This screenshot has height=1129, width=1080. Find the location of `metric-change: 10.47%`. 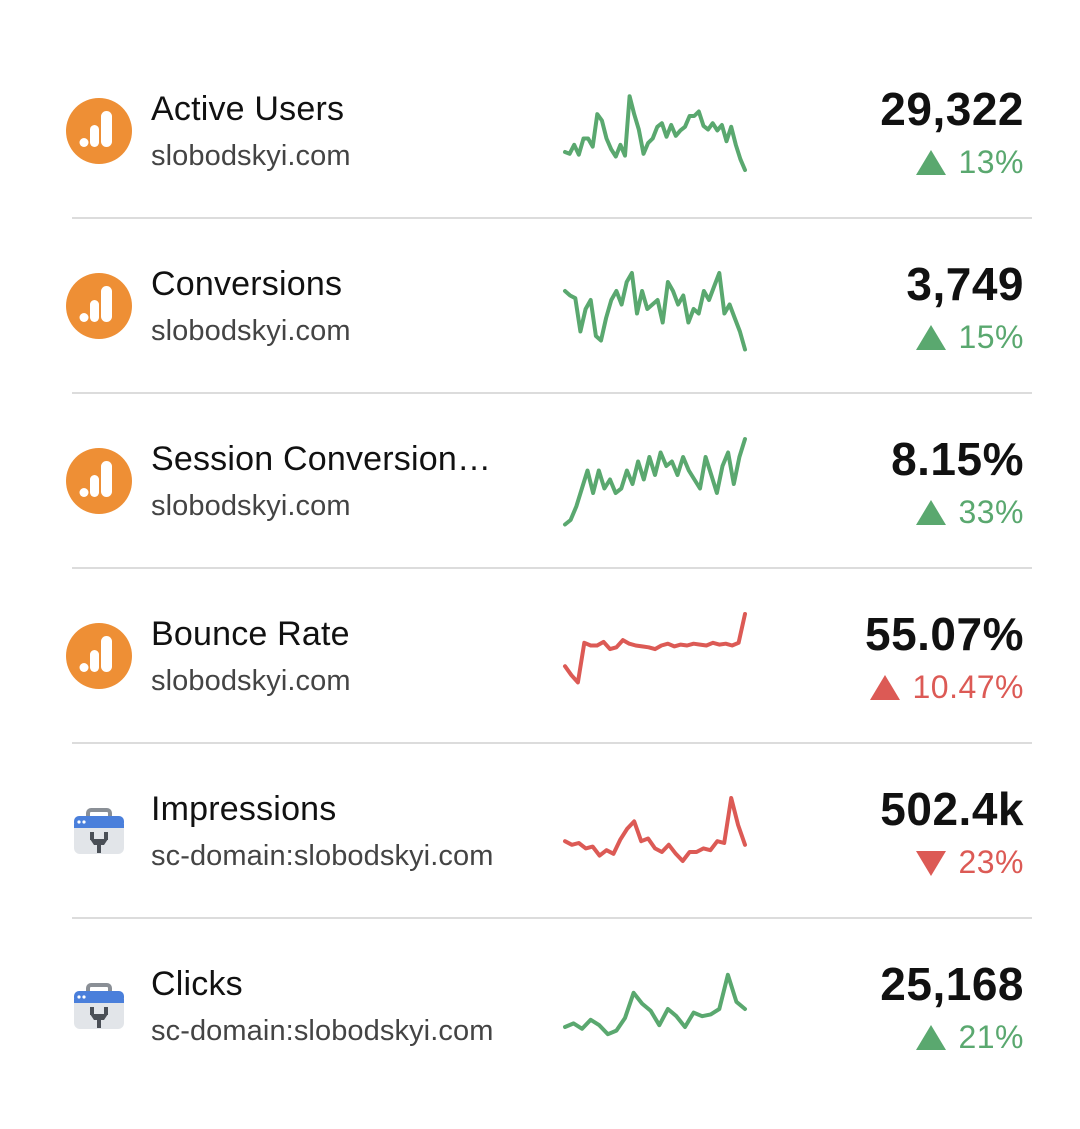

metric-change: 10.47% is located at coordinates (946, 687).